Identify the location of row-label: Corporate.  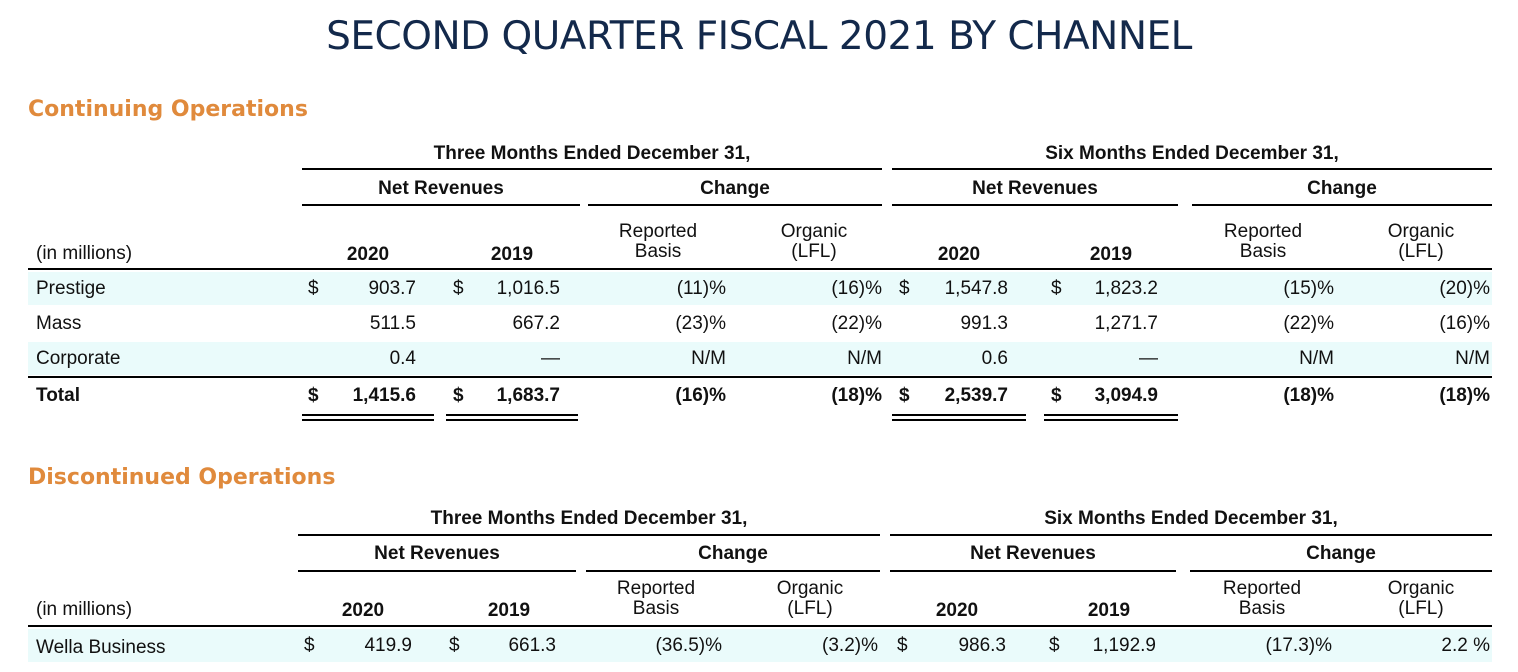
(78, 358).